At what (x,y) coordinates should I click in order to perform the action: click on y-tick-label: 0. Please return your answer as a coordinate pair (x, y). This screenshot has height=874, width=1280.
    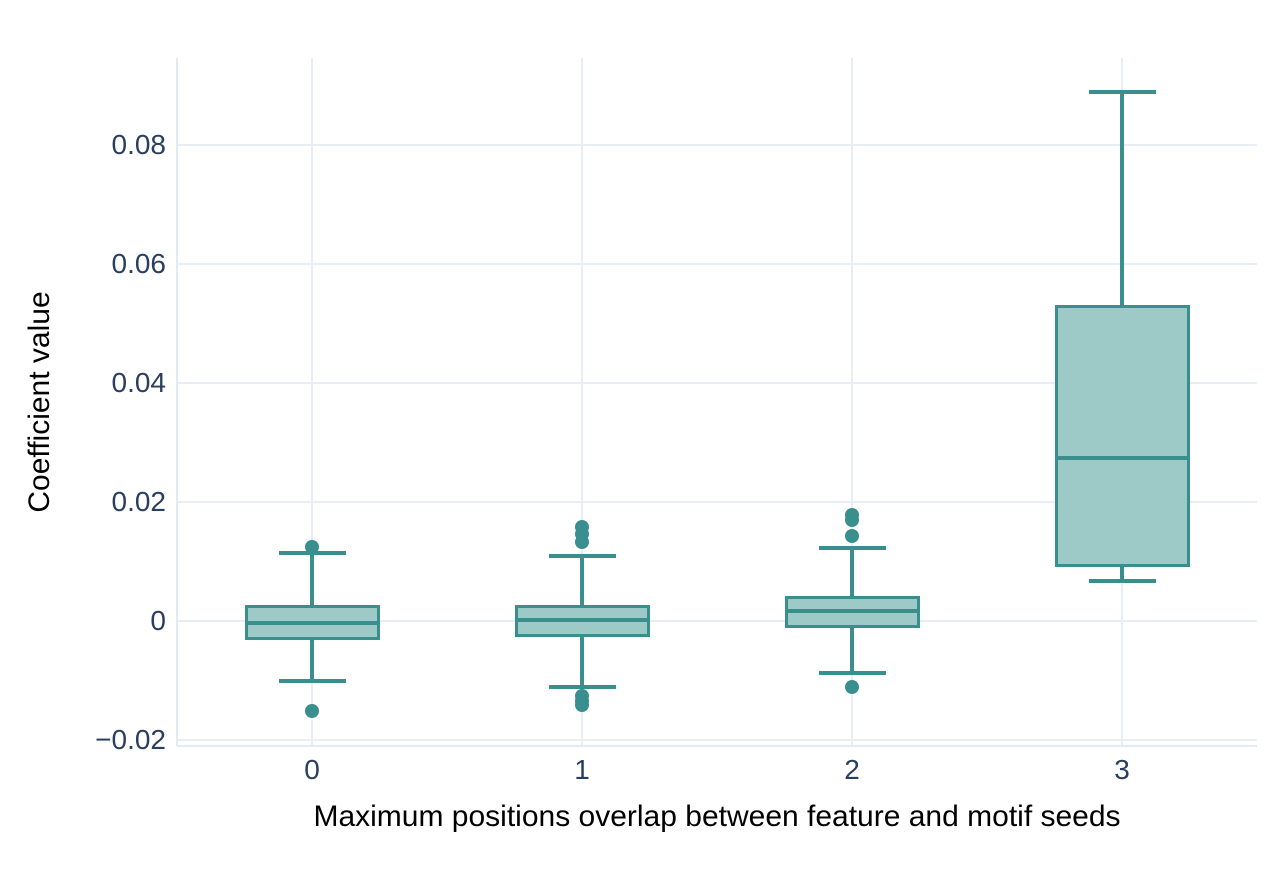
    Looking at the image, I should click on (158, 621).